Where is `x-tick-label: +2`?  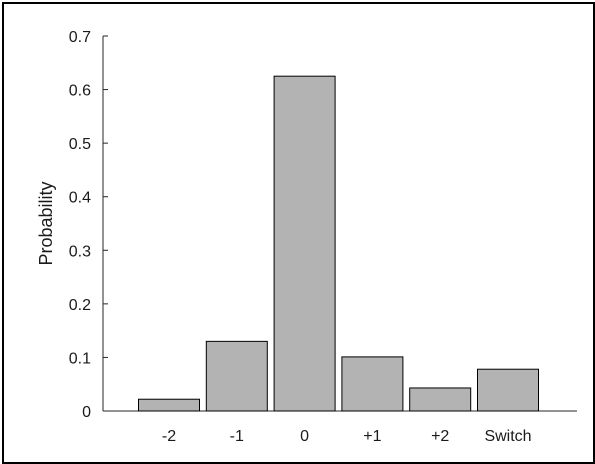
x-tick-label: +2 is located at coordinates (440, 436).